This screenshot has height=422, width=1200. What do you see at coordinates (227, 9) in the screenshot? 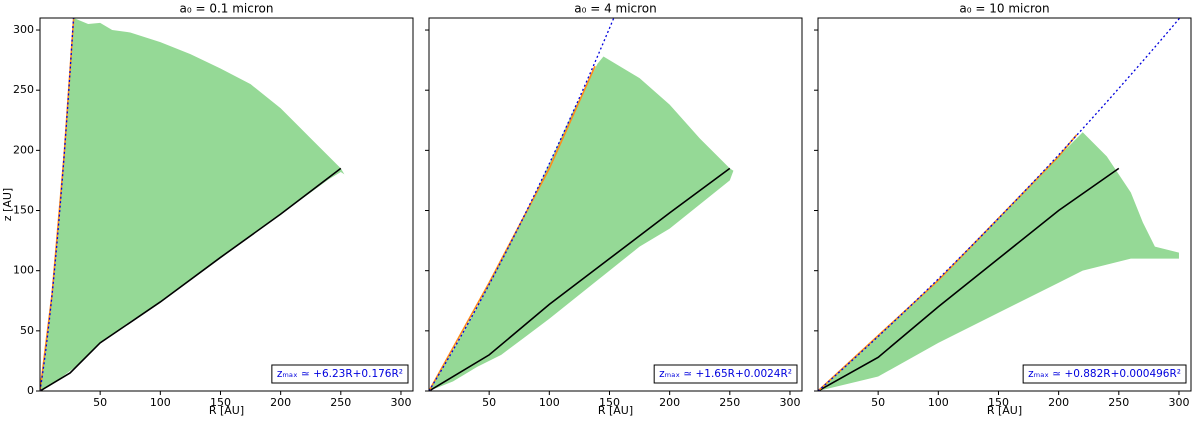
I see `chart-title: a₀ = 0.1 micron` at bounding box center [227, 9].